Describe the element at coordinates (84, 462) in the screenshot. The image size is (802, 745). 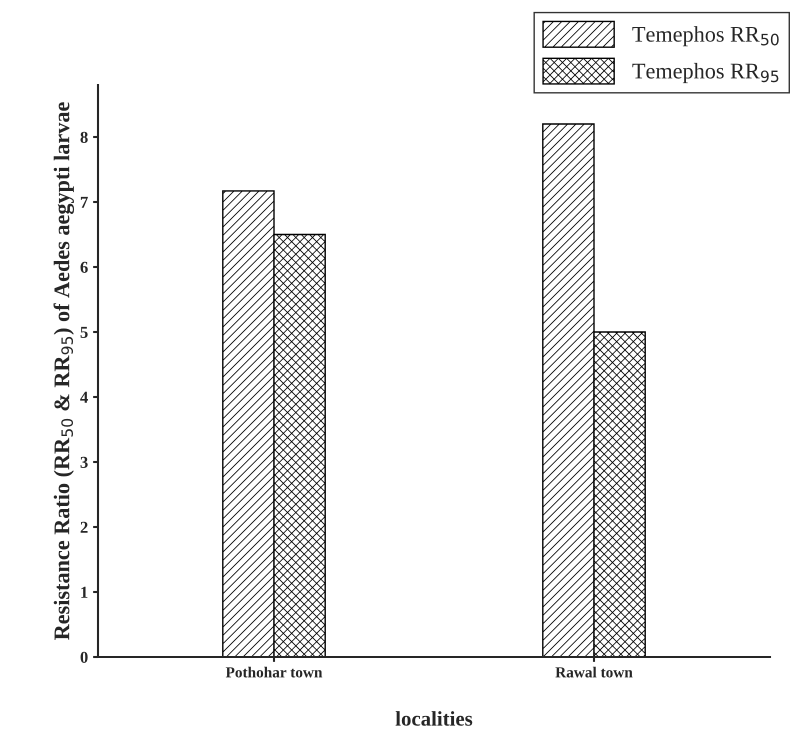
I see `y-tick-label: 3` at that location.